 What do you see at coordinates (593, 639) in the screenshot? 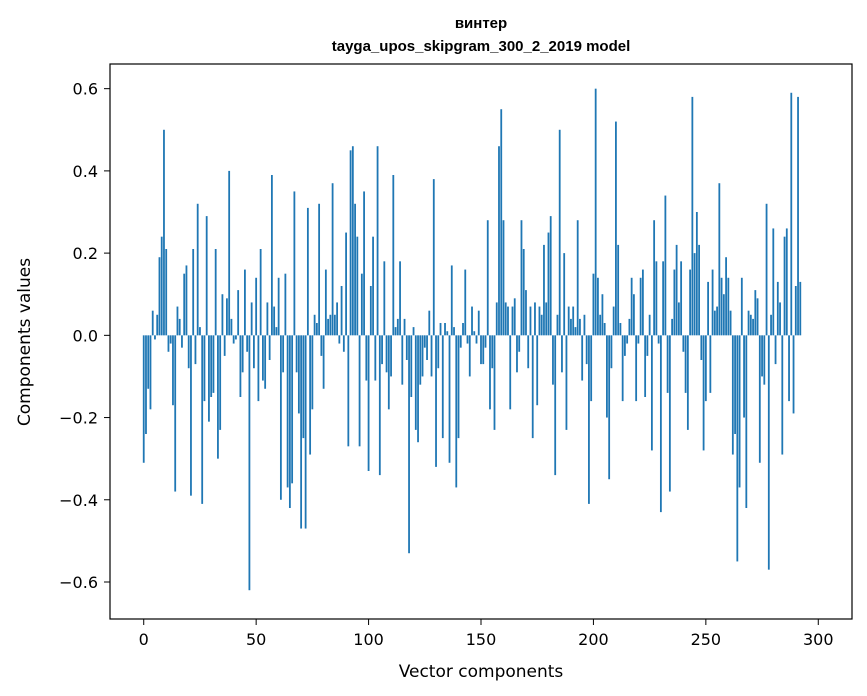
I see `x-tick-label: 200` at bounding box center [593, 639].